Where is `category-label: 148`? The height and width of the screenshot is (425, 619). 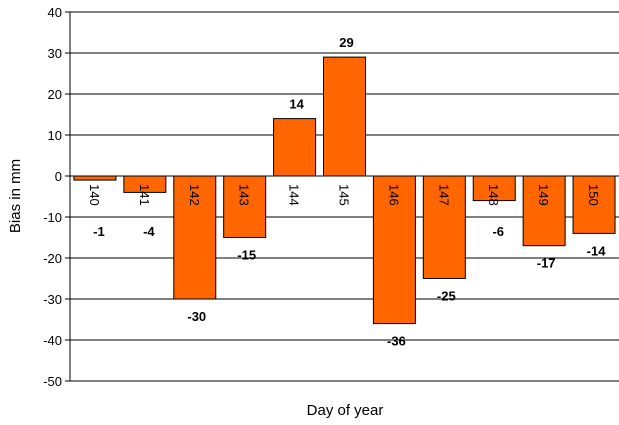 category-label: 148 is located at coordinates (493, 195).